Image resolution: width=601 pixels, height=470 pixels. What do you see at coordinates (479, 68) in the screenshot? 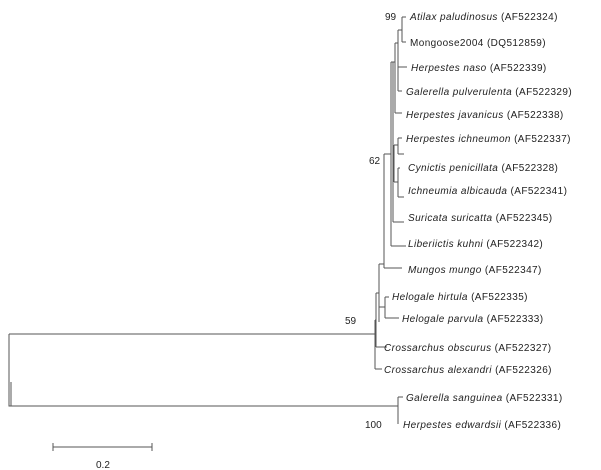
I see `taxon-label-herpestes-naso: Herpestes naso (AF522339)` at bounding box center [479, 68].